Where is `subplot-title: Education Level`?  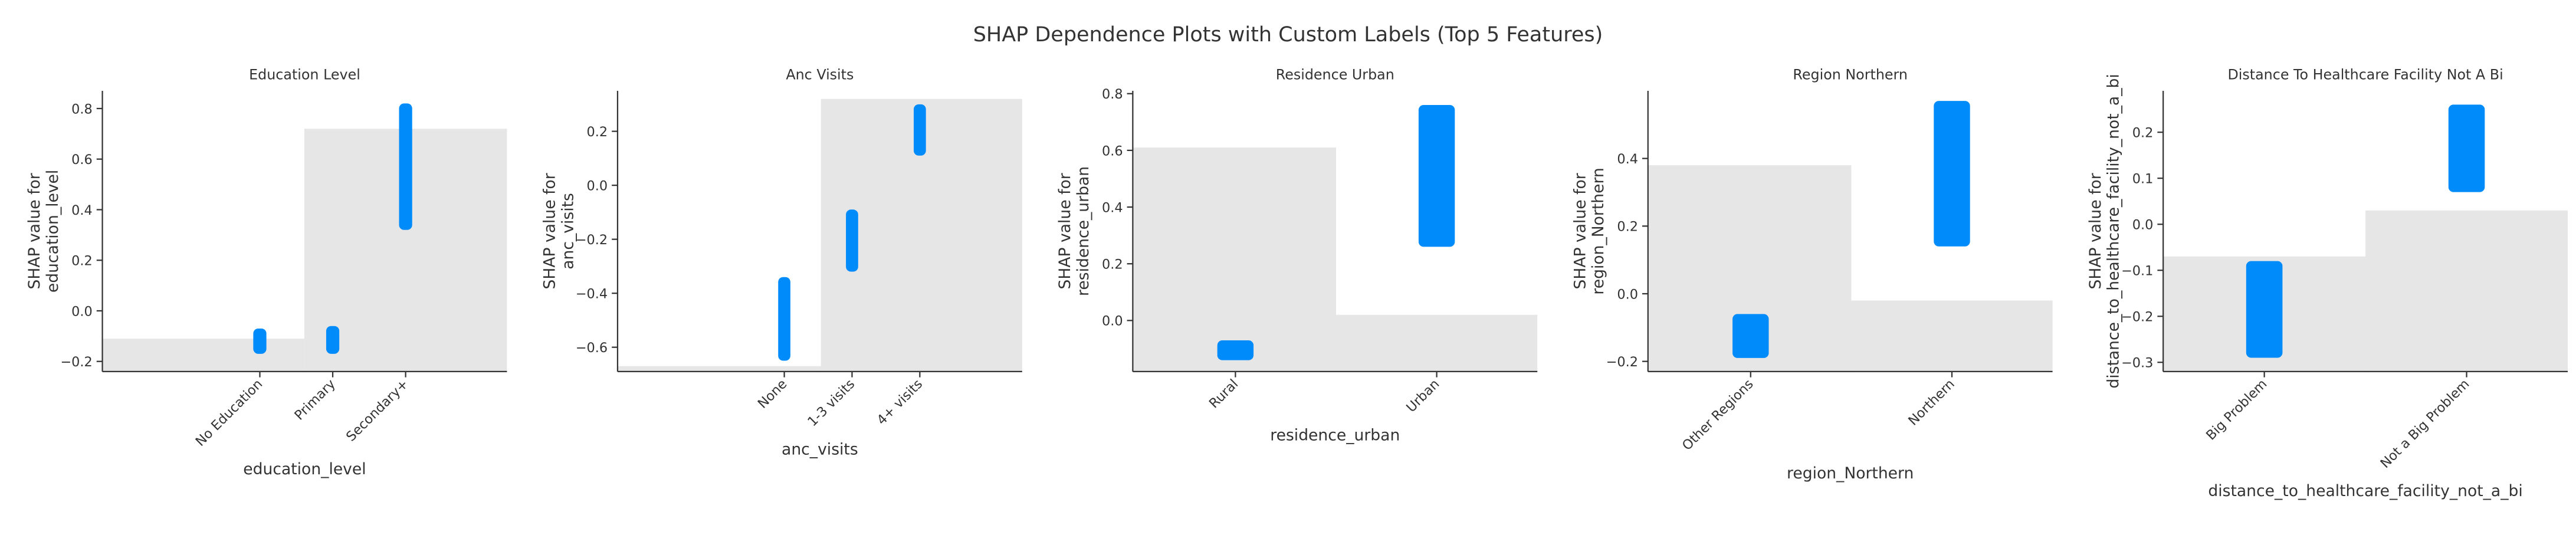 subplot-title: Education Level is located at coordinates (304, 74).